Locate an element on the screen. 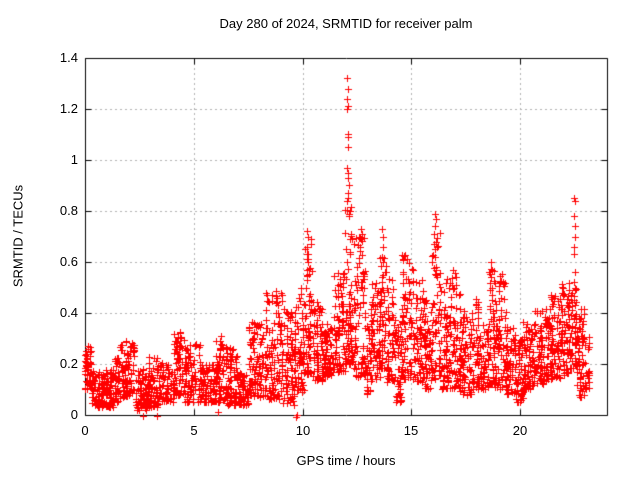 This screenshot has height=480, width=640. y-tick-label: 1 is located at coordinates (74, 159).